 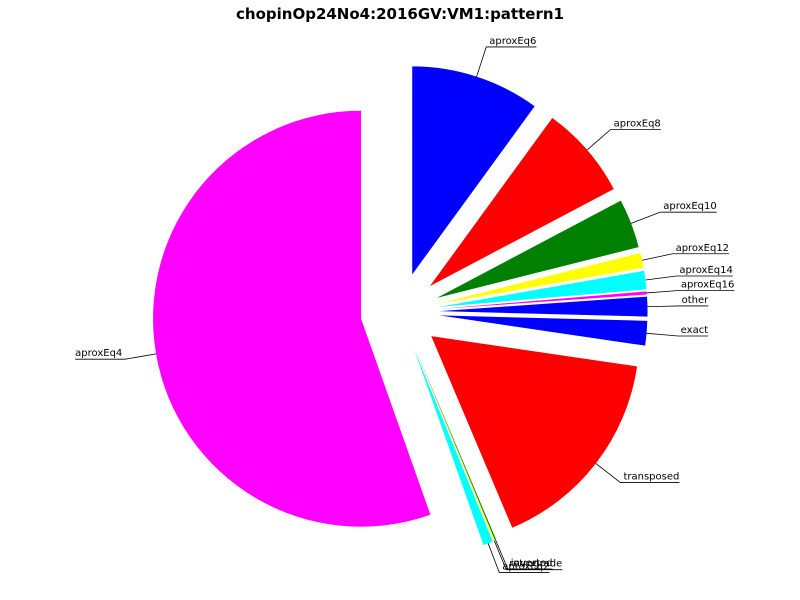 I want to click on pie-label-aproxEq4: aproxEq4, so click(x=98, y=353).